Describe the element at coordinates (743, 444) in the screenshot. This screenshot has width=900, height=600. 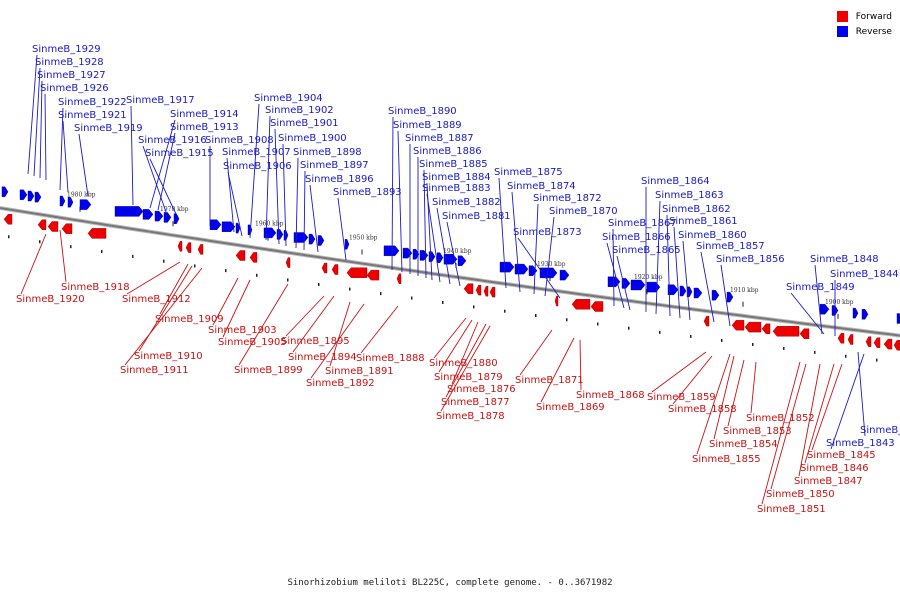
I see `forward-gene-label: SinmeB_1854` at that location.